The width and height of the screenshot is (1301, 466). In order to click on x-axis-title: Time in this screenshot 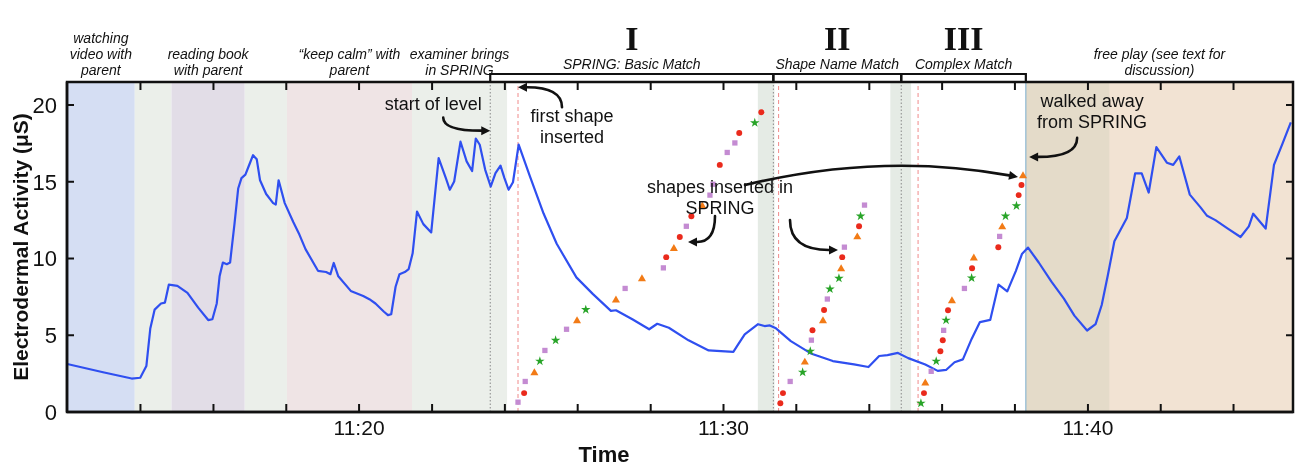, I will do `click(604, 454)`.